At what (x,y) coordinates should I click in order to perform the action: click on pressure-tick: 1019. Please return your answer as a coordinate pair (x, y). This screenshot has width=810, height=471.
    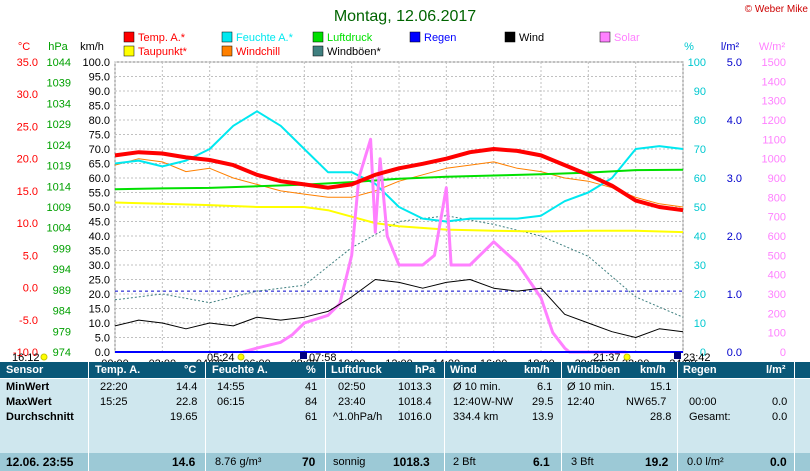
    Looking at the image, I should click on (59, 167).